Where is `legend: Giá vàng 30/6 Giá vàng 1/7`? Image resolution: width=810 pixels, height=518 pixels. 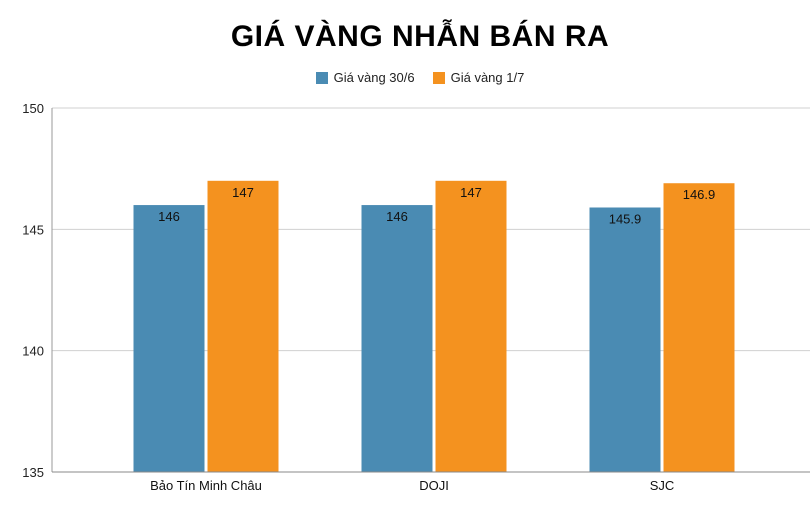
legend: Giá vàng 30/6 Giá vàng 1/7 is located at coordinates (405, 77).